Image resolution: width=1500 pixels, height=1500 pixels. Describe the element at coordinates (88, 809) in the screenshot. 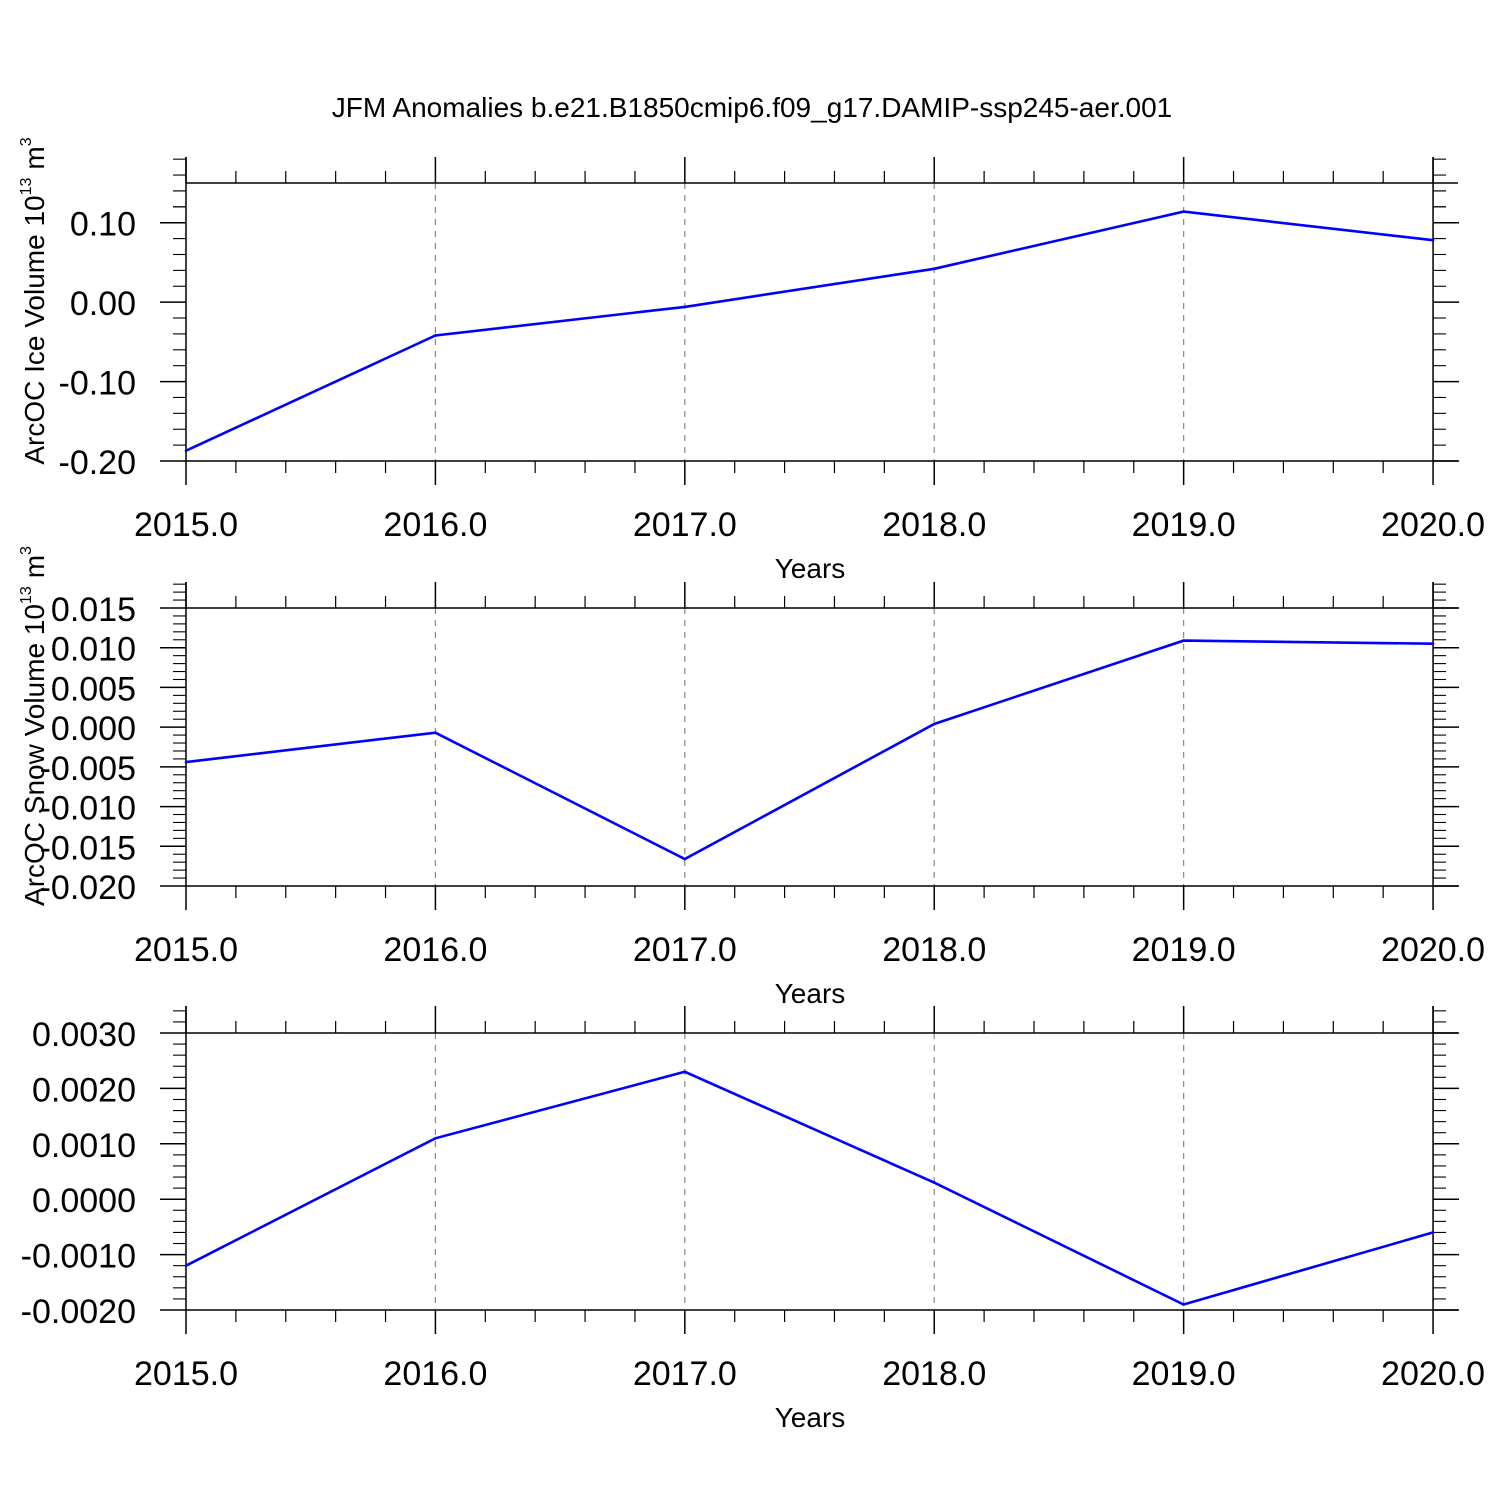

I see `y-tick-label: -0.010` at that location.